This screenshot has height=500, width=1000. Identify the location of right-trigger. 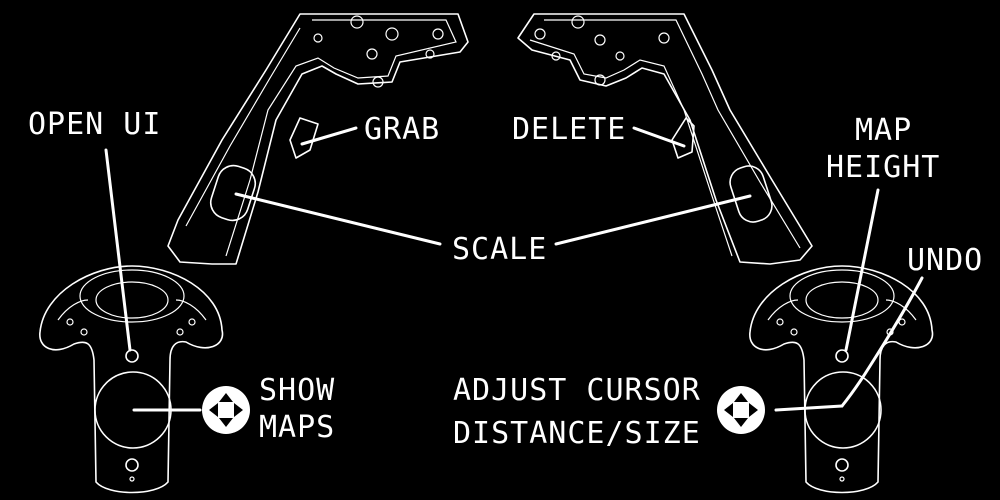
(683, 138).